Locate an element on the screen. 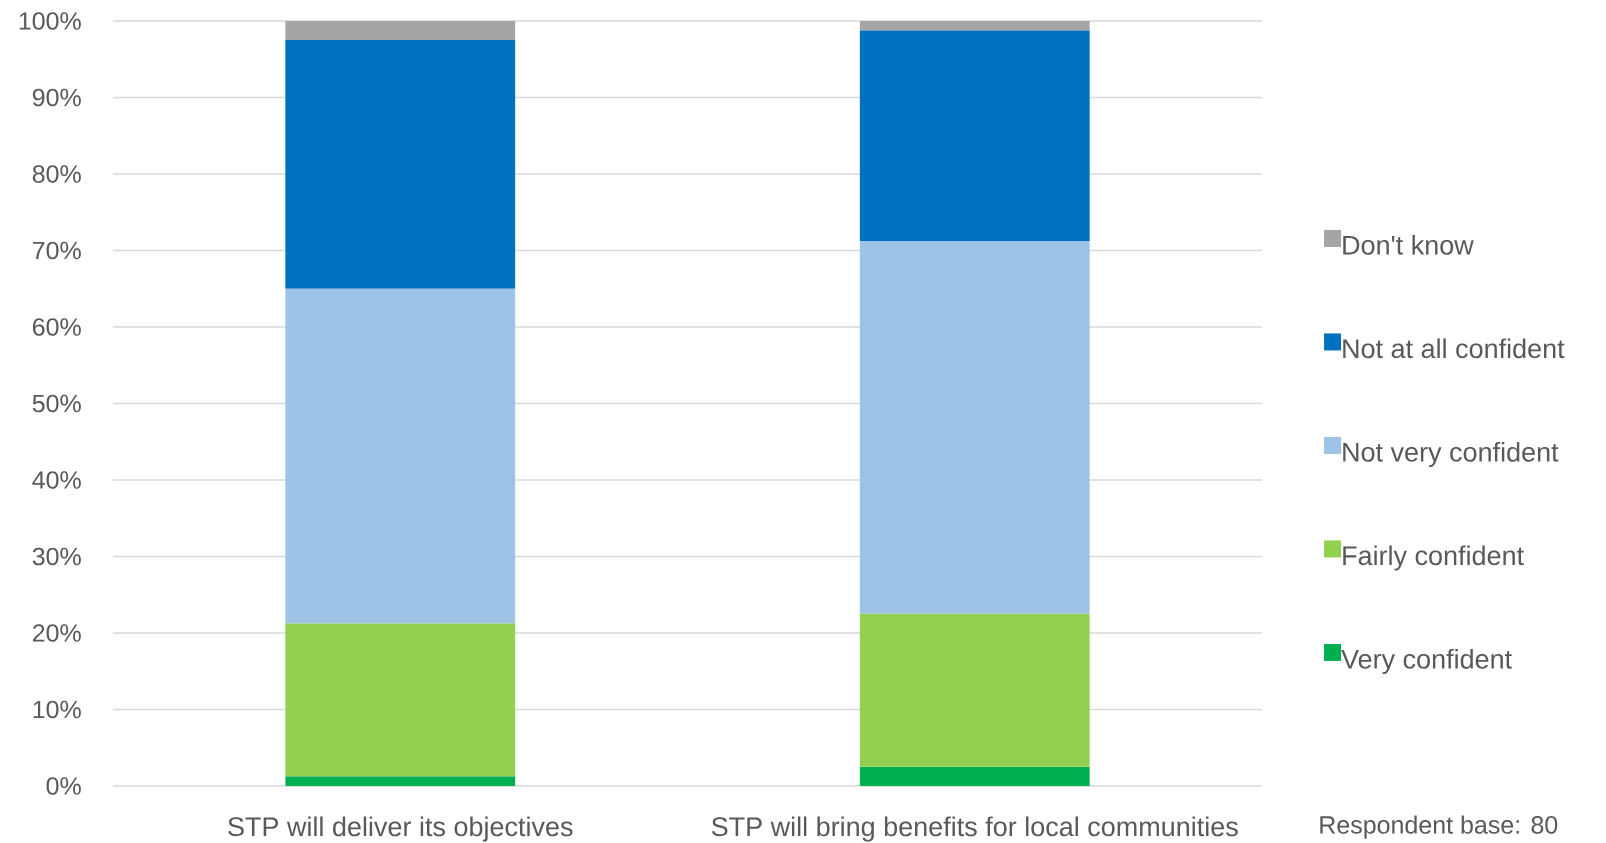 Image resolution: width=1606 pixels, height=843 pixels. y-tick-label: 60% is located at coordinates (56, 327).